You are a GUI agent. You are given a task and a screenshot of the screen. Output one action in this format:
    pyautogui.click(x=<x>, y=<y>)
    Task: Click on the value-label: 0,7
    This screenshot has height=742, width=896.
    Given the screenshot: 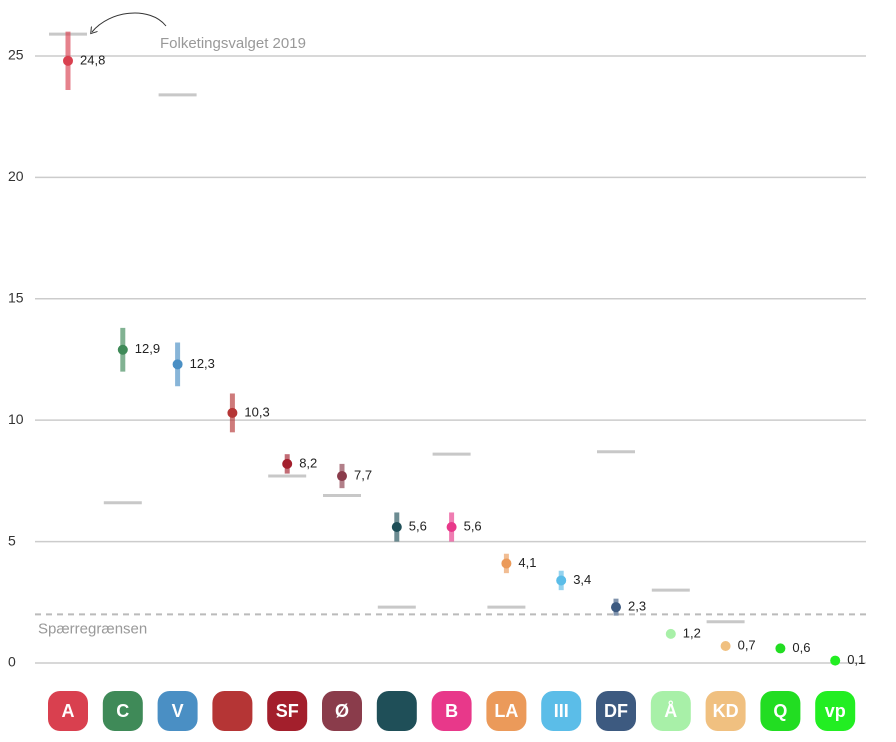 What is the action you would take?
    pyautogui.click(x=747, y=644)
    